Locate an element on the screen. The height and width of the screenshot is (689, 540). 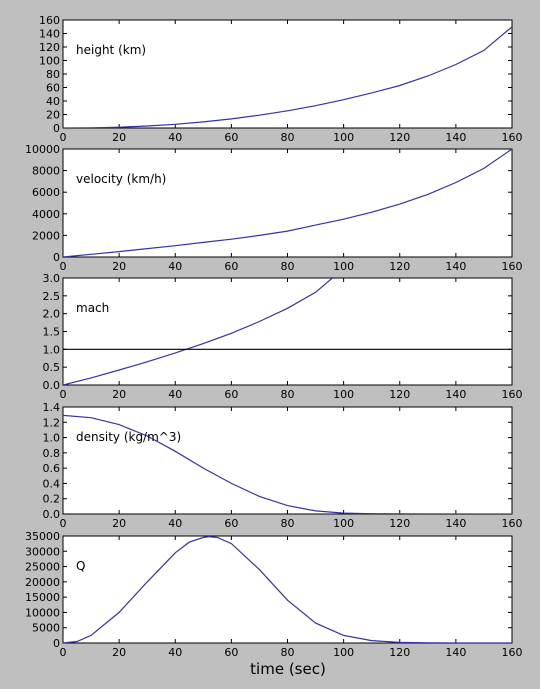
panel-5-xtick-label: 20 is located at coordinates (119, 652).